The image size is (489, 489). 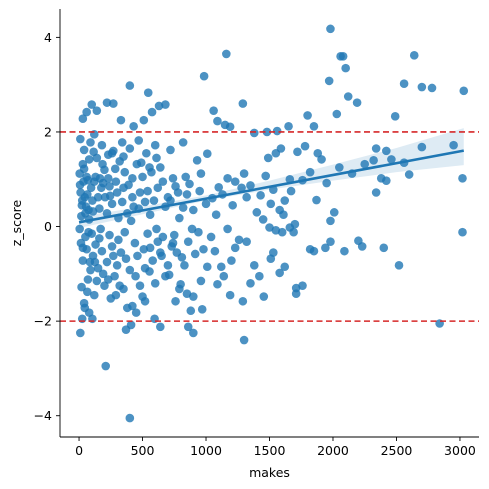 I want to click on regression-line, so click(x=271, y=186).